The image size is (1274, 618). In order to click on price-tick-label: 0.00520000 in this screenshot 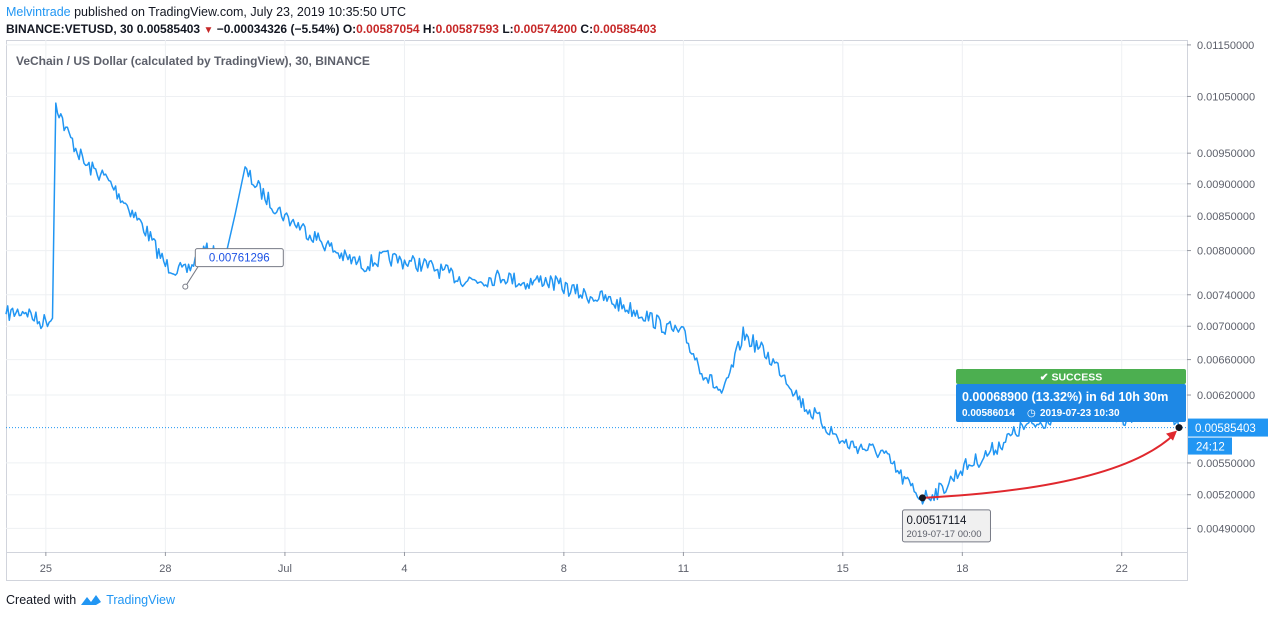, I will do `click(1226, 496)`.